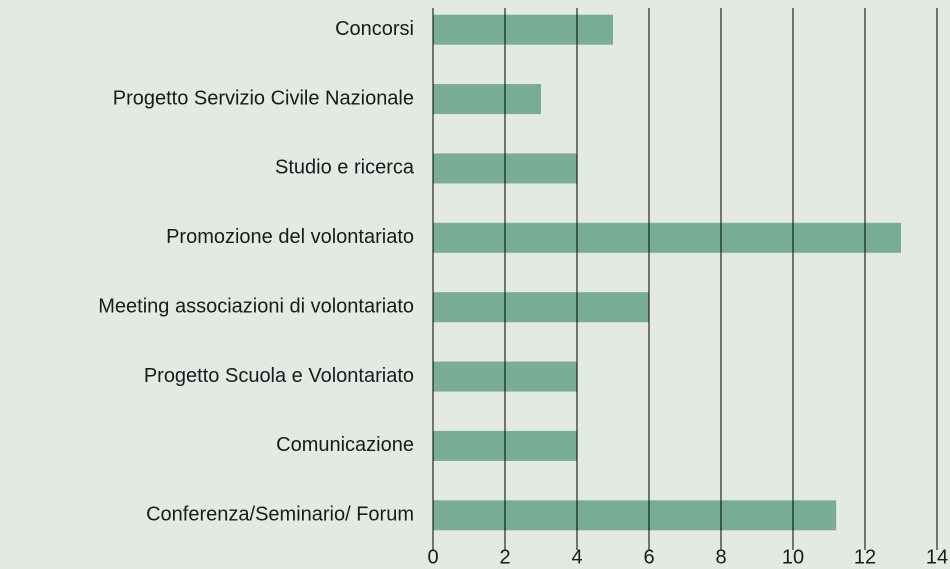  What do you see at coordinates (720, 557) in the screenshot?
I see `x-tick-label: 8` at bounding box center [720, 557].